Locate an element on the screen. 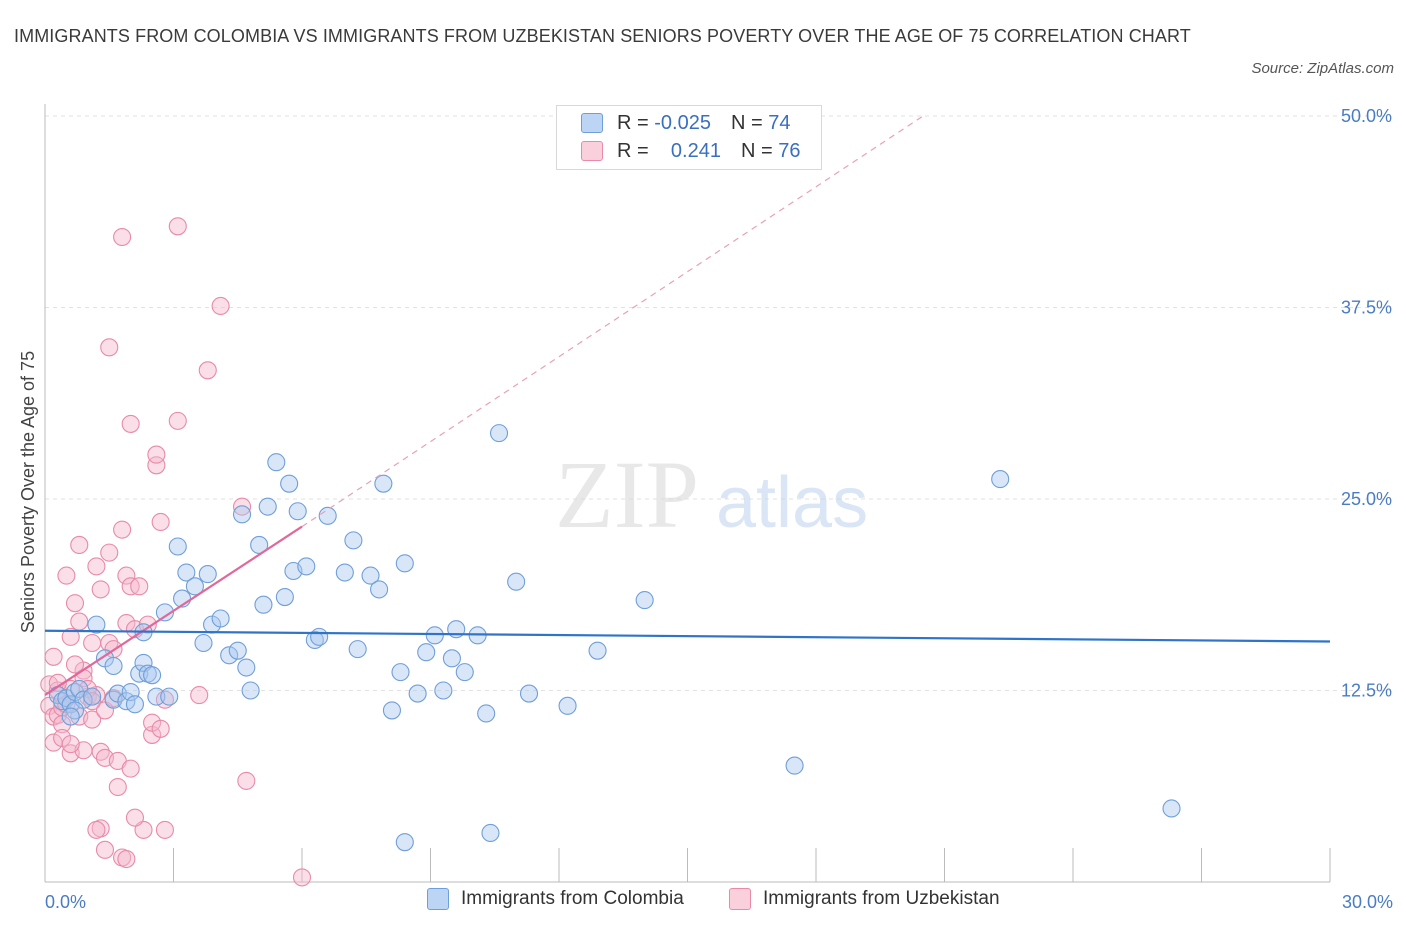 The image size is (1406, 930). trend-line-colombia is located at coordinates (687, 636).